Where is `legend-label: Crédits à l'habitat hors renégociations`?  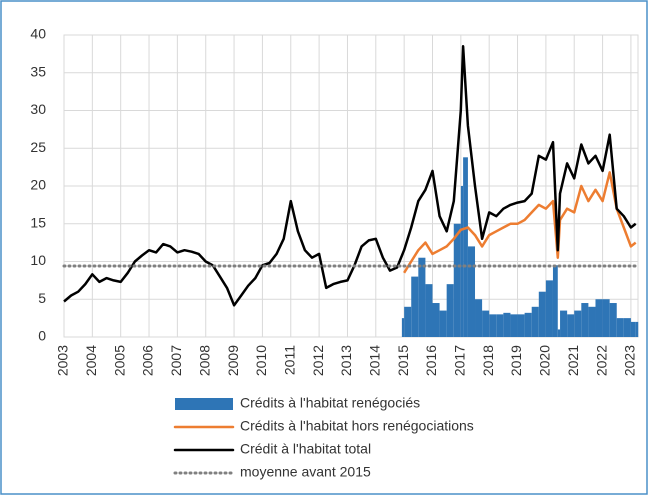
legend-label: Crédits à l'habitat hors renégociations is located at coordinates (357, 426).